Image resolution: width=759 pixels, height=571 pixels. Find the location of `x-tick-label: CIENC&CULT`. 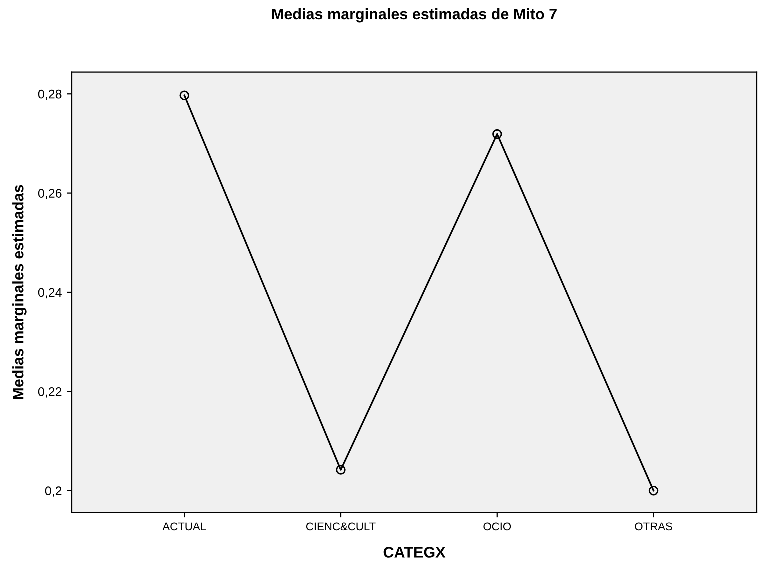

x-tick-label: CIENC&CULT is located at coordinates (341, 526).